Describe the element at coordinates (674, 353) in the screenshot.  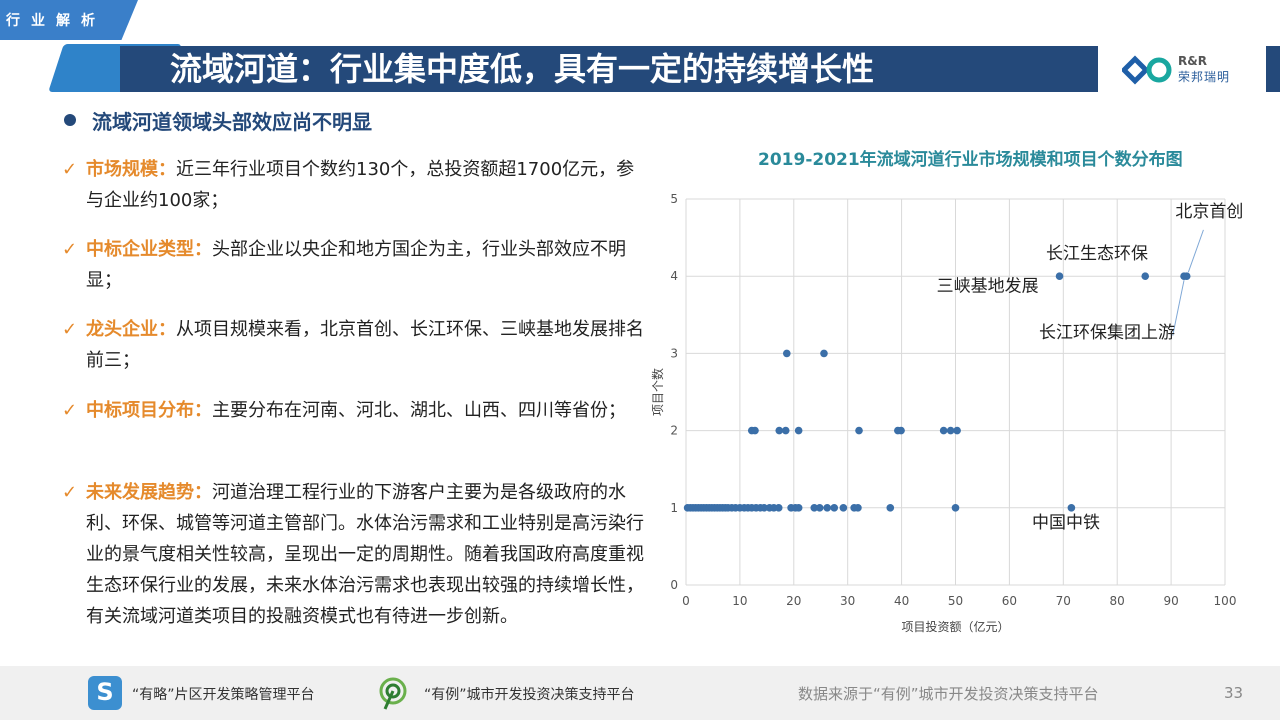
I see `y-tick-label: 3` at that location.